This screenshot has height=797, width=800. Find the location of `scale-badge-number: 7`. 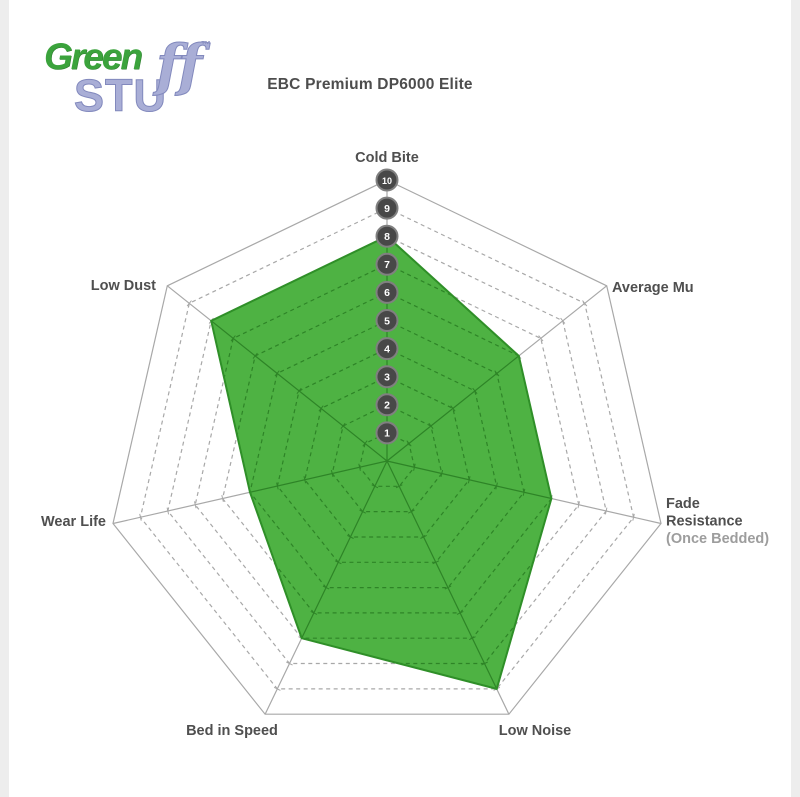

scale-badge-number: 7 is located at coordinates (387, 265).